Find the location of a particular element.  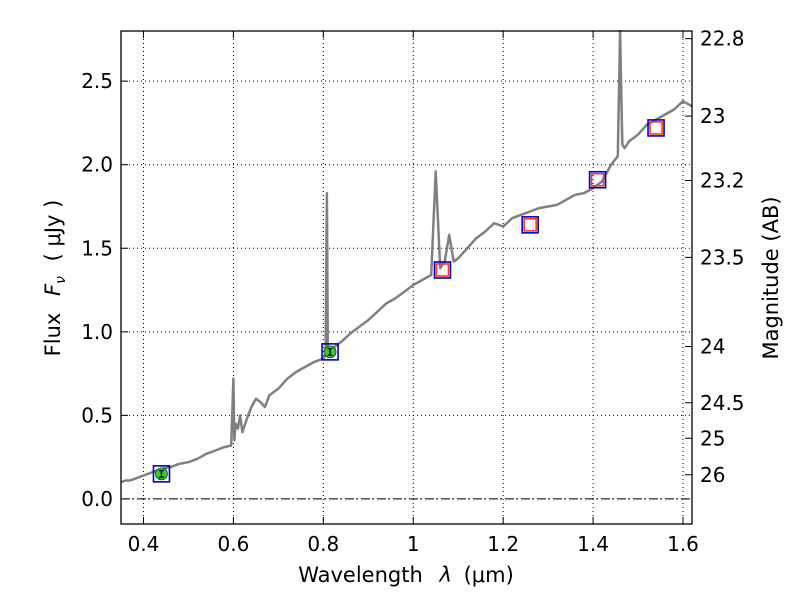

y-axis-label-unit: ( μJy ) is located at coordinates (53, 231).